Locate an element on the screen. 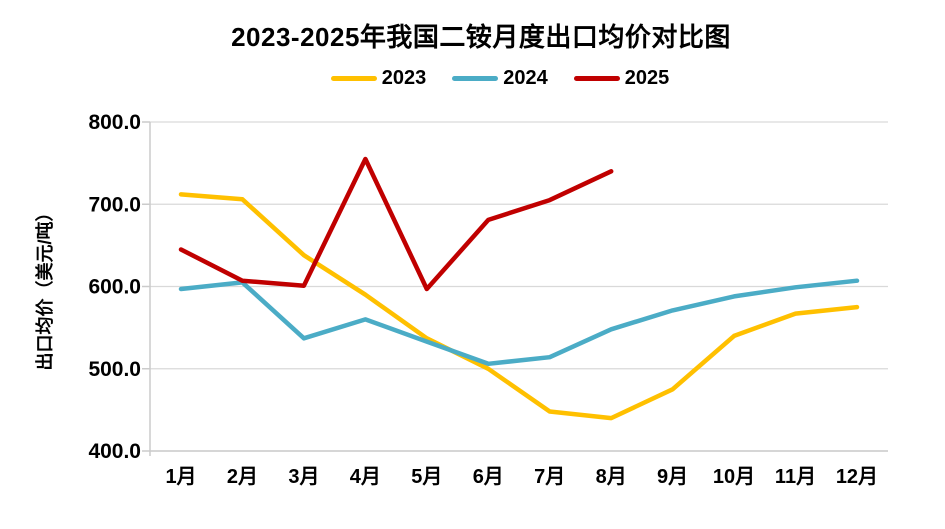 This screenshot has height=529, width=945. y-axis-title: 出口均价（美元/吨） is located at coordinates (45, 287).